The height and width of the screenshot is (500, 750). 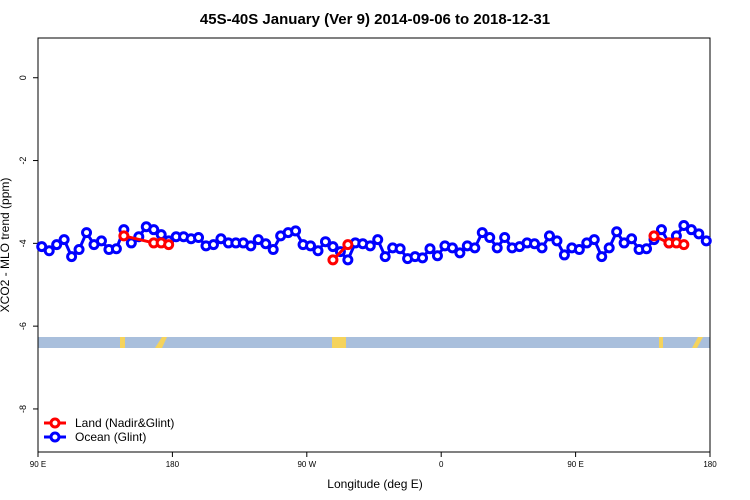 What do you see at coordinates (6, 245) in the screenshot?
I see `y-axis-label: XCO2 - MLO trend (ppm)` at bounding box center [6, 245].